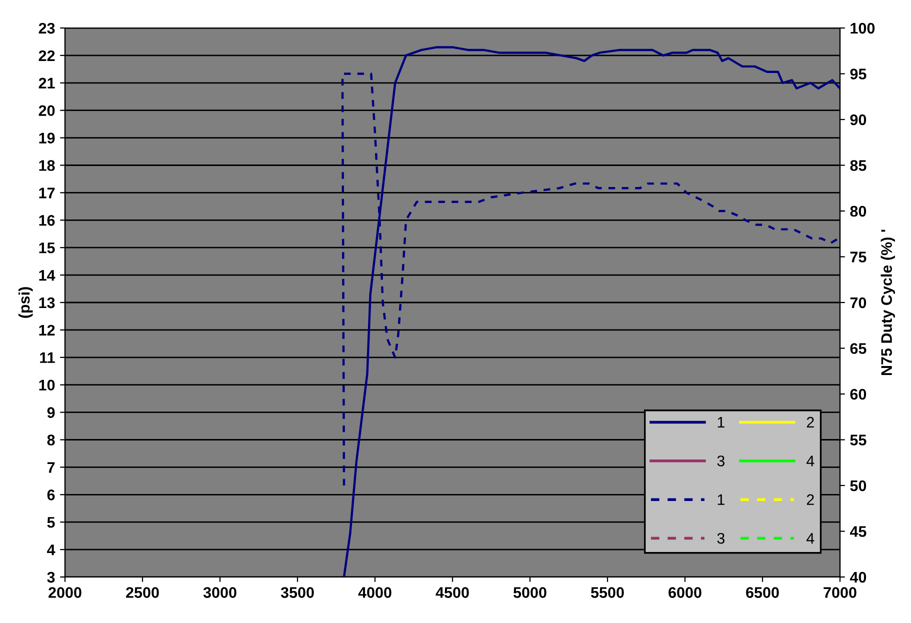  Describe the element at coordinates (297, 592) in the screenshot. I see `x-tick-label: 3500` at that location.